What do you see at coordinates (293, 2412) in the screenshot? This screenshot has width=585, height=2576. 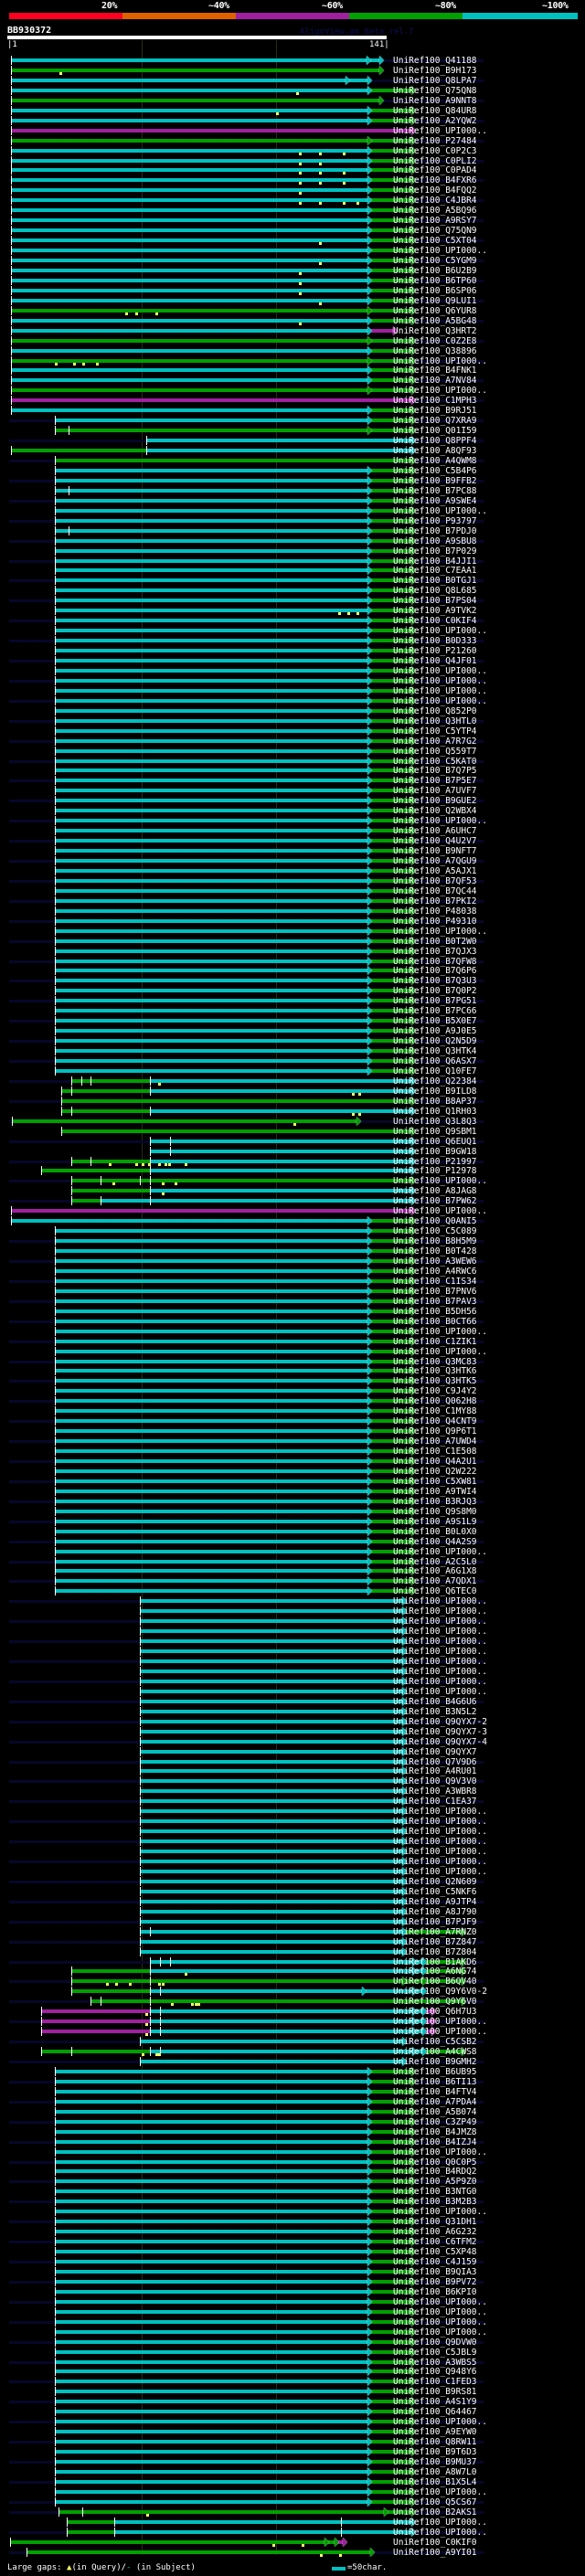 I see `alignment-row: UniRef100_Q64467` at bounding box center [293, 2412].